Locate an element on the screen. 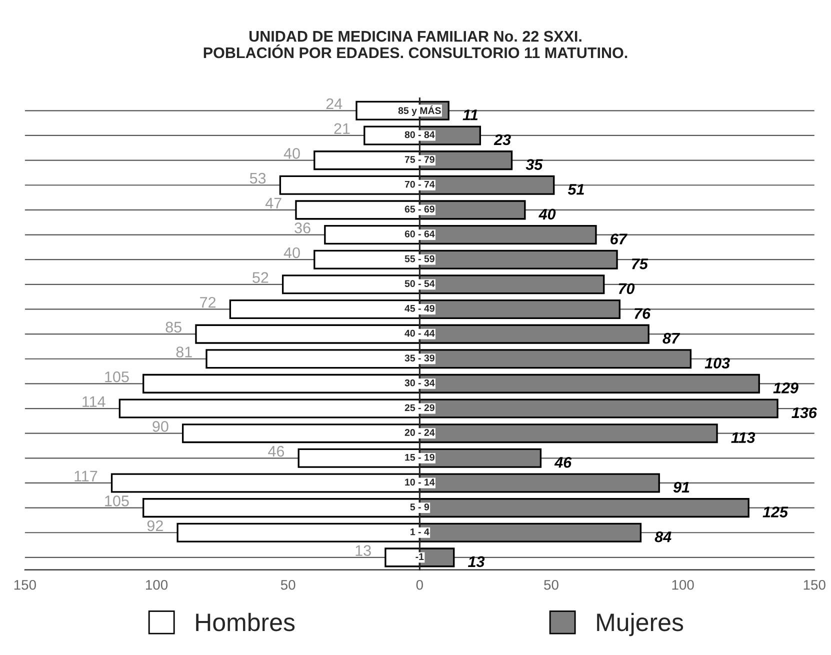  data-label: 21 is located at coordinates (342, 128).